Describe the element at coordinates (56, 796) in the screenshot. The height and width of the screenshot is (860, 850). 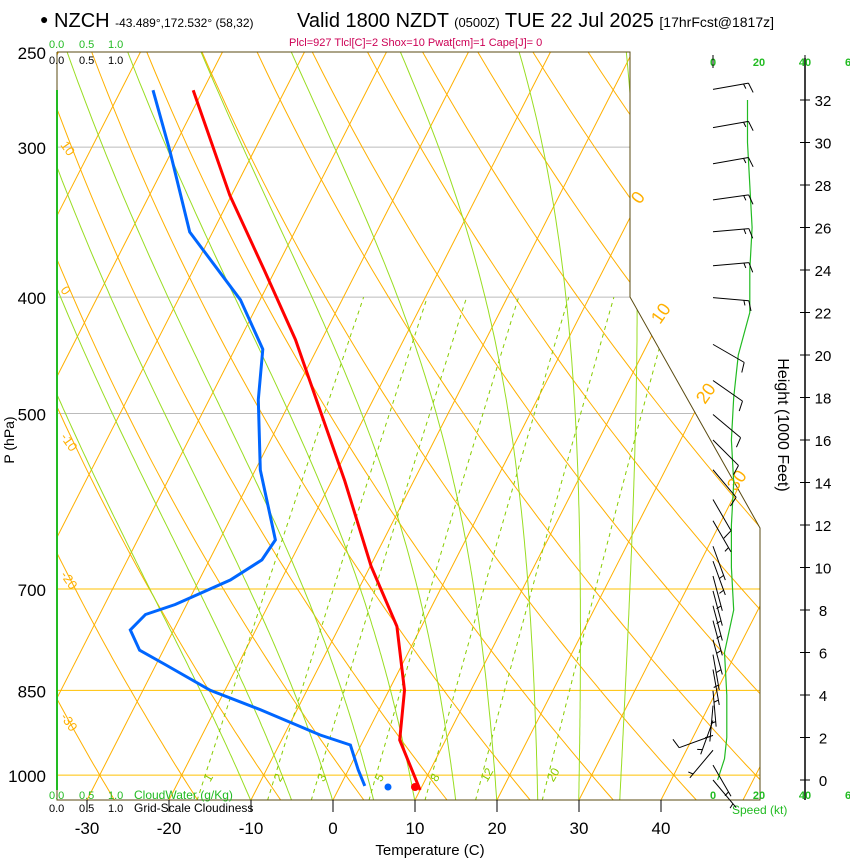
I see `cloudwater-scale-bottom: 0.0` at that location.